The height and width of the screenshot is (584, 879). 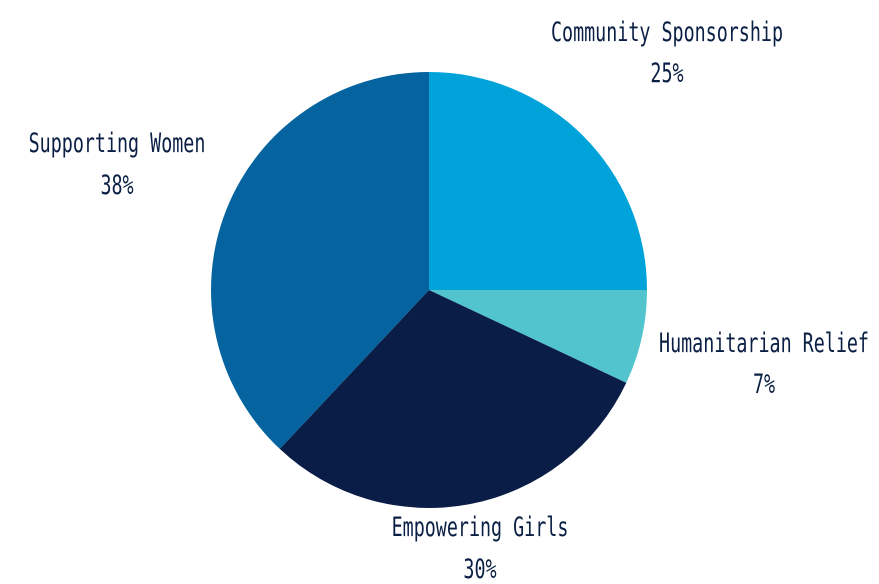 I want to click on slice-label-community-sponsorship: Community Sponsorship, so click(x=667, y=33).